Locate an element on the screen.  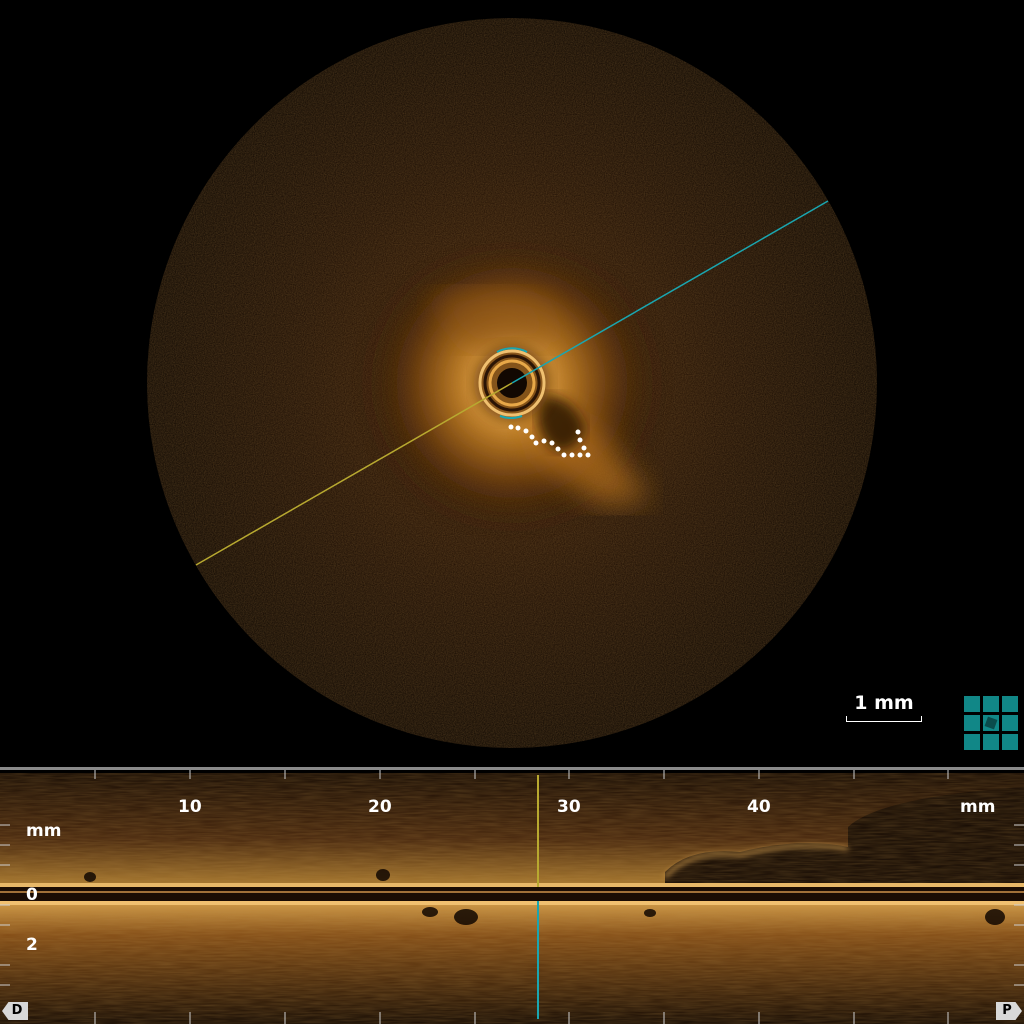
grid-cell-center is located at coordinates (991, 723).